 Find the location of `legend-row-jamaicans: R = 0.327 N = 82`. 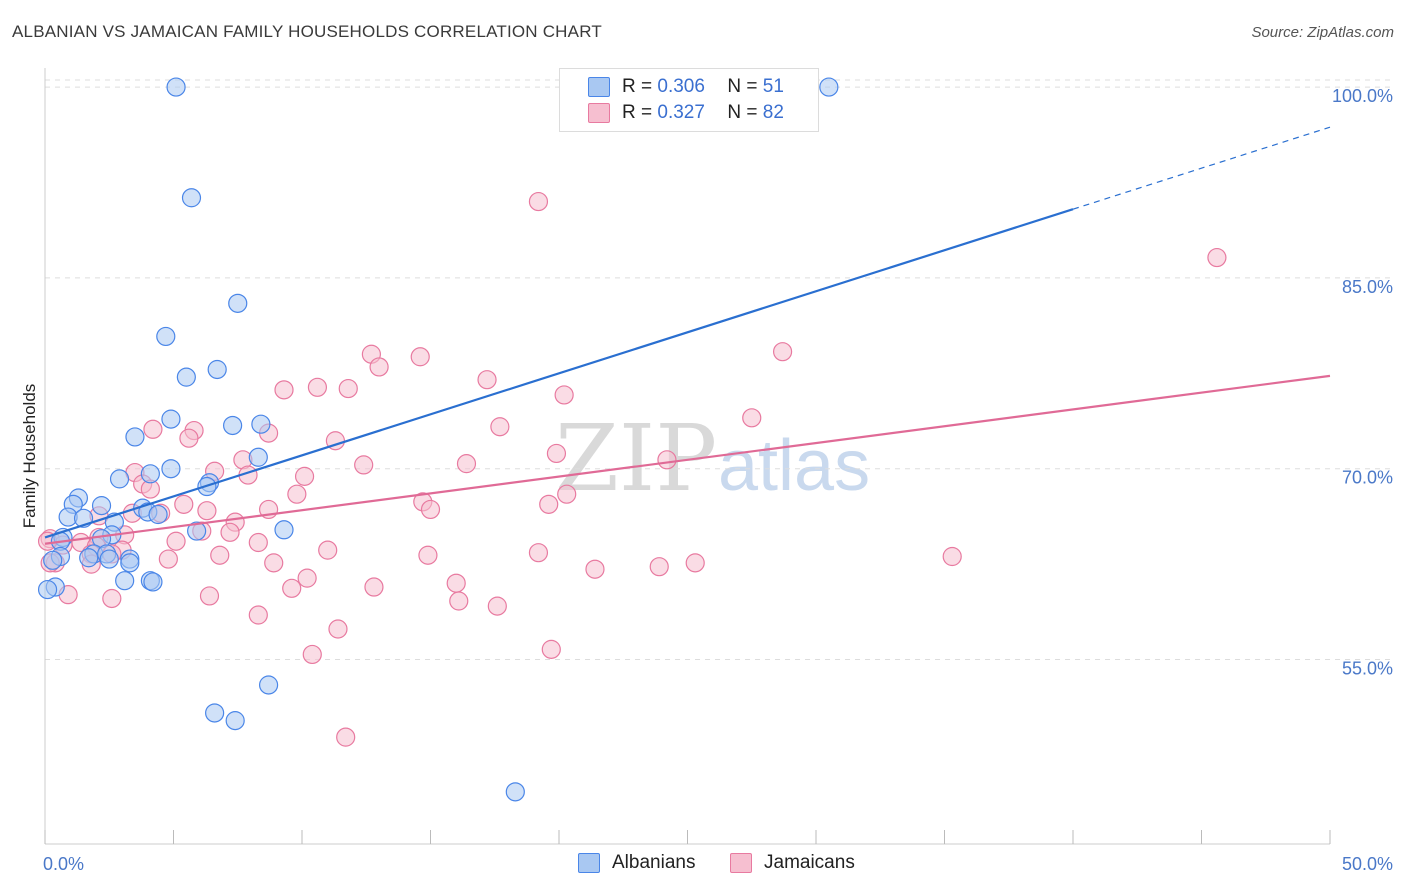

legend-row-jamaicans: R = 0.327 N = 82 is located at coordinates (686, 113).